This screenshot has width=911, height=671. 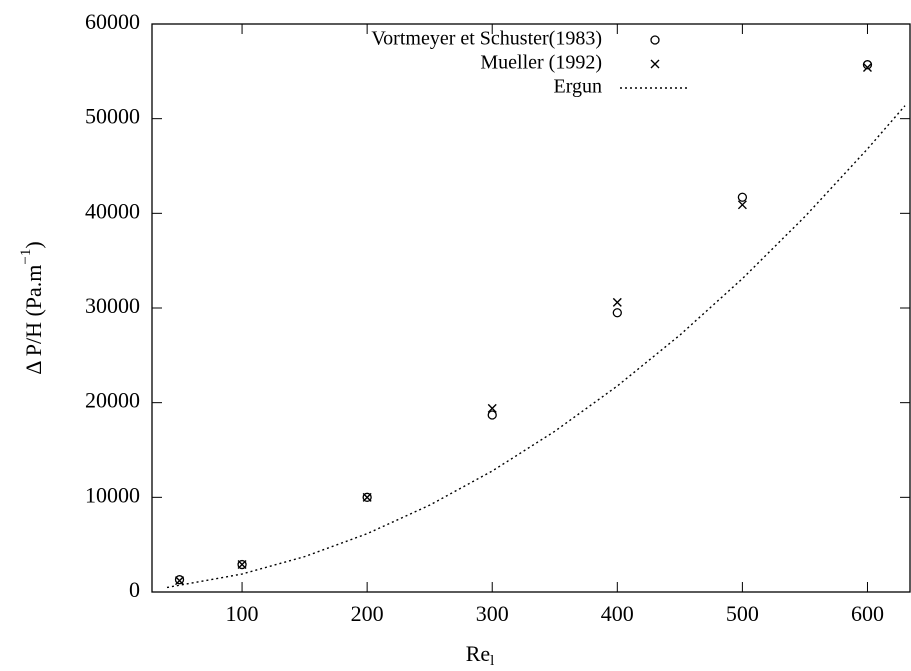 I want to click on y-tick-label: 10000, so click(x=112, y=494).